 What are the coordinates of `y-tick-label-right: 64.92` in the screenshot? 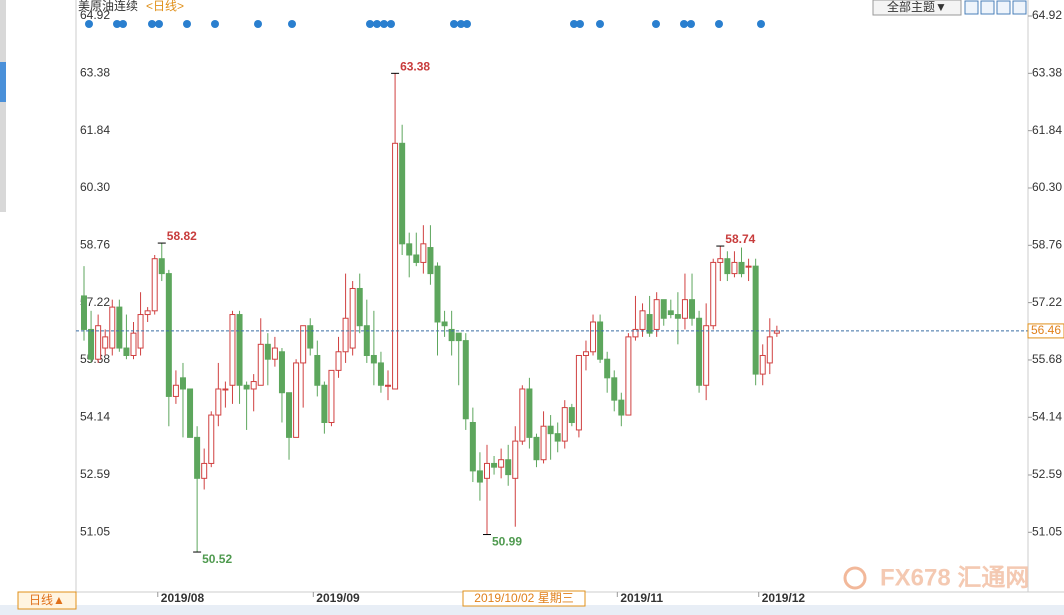 It's located at (1047, 15).